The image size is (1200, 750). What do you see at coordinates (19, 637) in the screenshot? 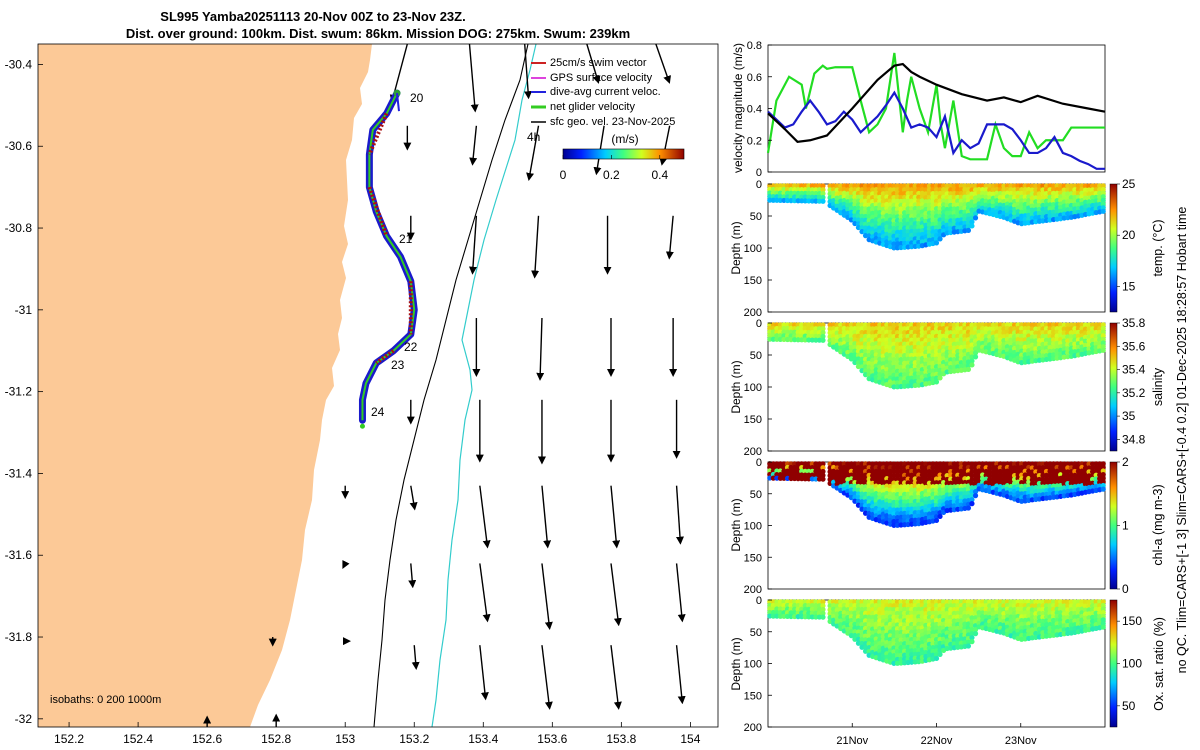
I see `map-y-tick-label: -31.8` at bounding box center [19, 637].